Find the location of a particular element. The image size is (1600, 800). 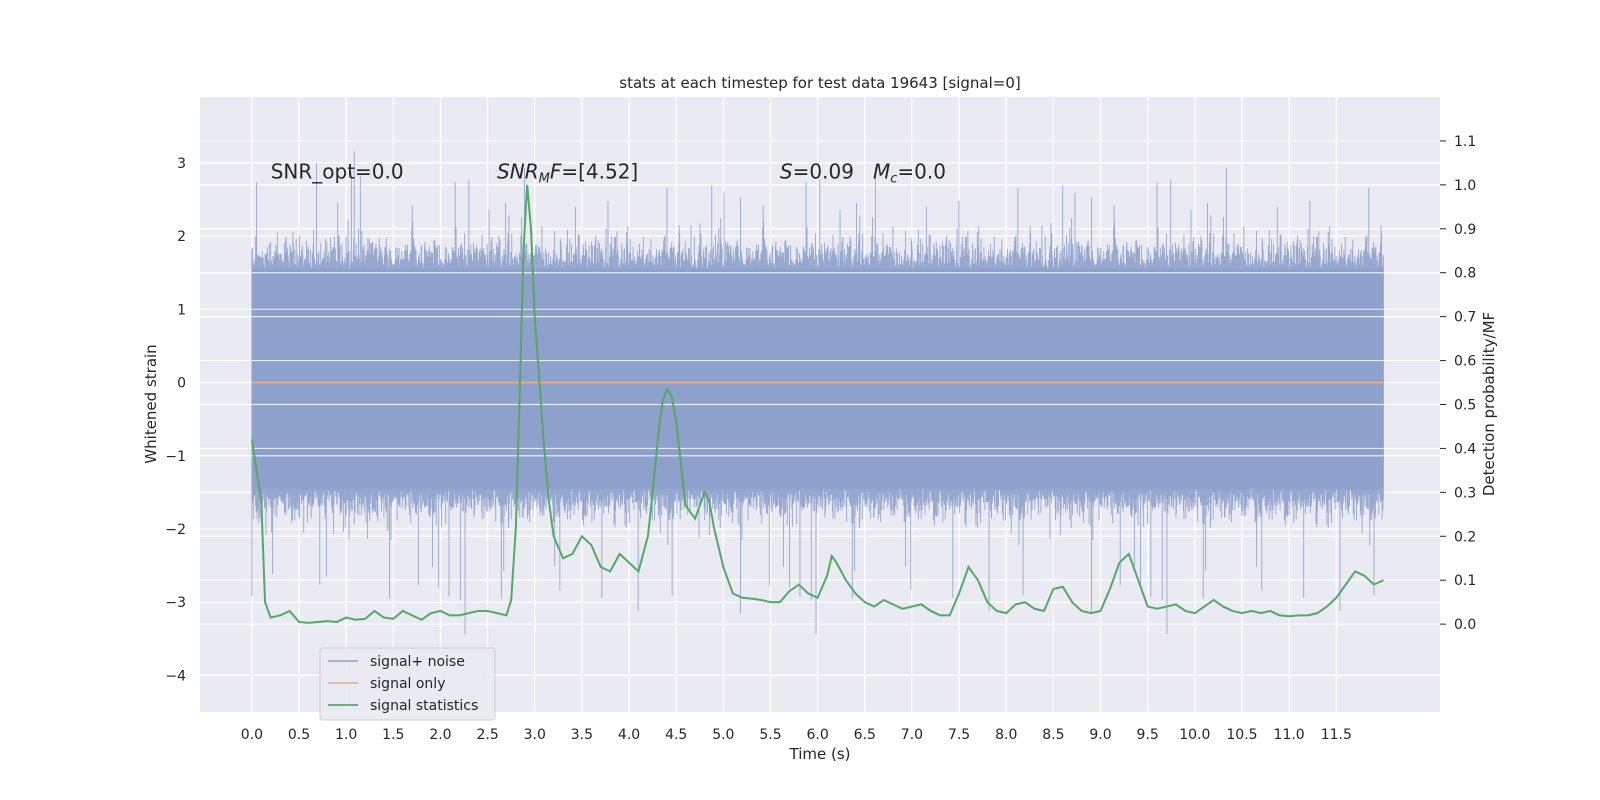

legend-label-signal-noise: signal+ noise is located at coordinates (417, 662).